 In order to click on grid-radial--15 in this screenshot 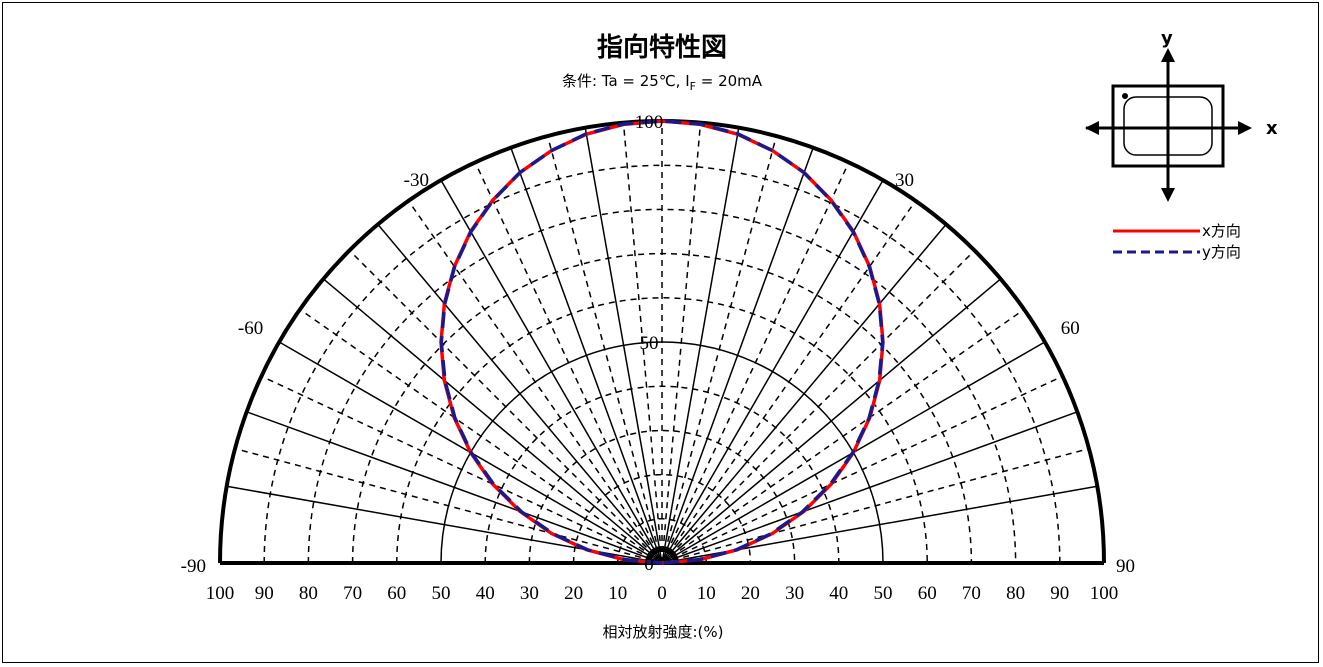, I will do `click(604, 349)`.